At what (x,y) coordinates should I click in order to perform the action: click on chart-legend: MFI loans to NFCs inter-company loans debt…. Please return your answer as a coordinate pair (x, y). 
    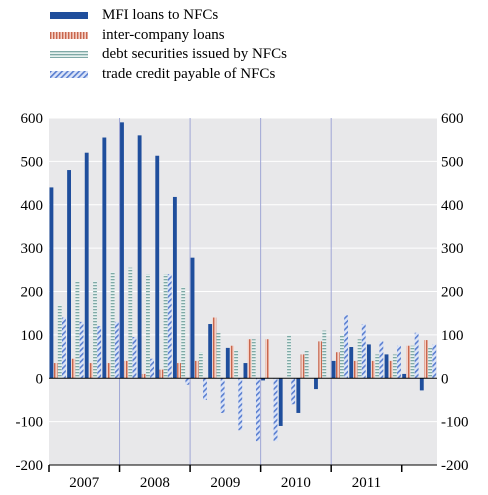
    Looking at the image, I should click on (168, 45).